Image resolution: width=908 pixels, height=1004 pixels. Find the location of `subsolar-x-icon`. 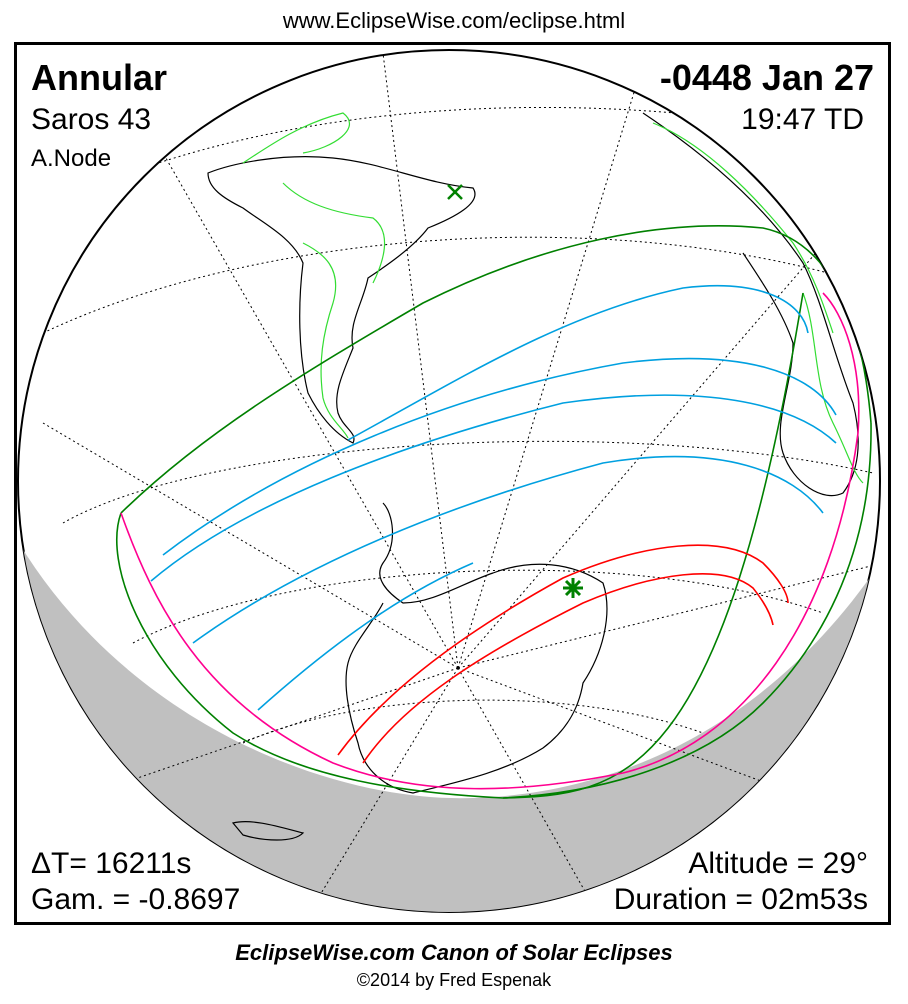

subsolar-x-icon is located at coordinates (455, 192).